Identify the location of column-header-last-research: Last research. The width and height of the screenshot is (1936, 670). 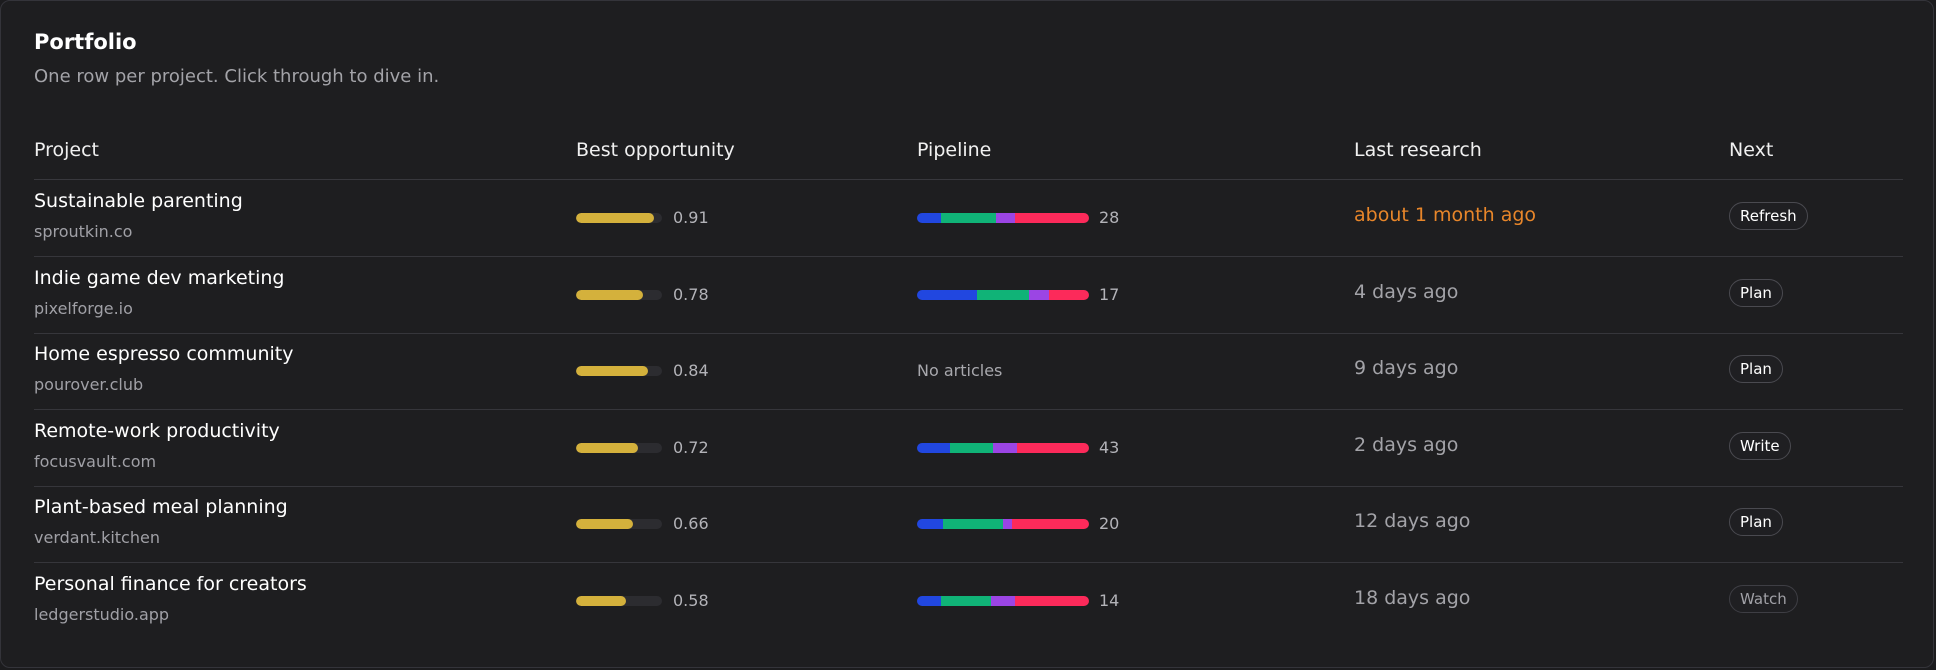
(1418, 150).